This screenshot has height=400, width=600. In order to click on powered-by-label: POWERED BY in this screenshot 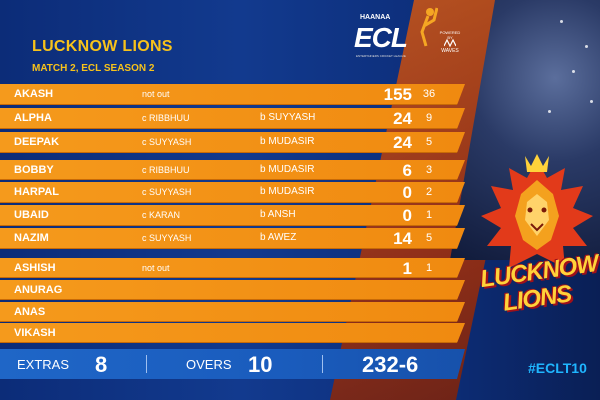, I will do `click(450, 35)`.